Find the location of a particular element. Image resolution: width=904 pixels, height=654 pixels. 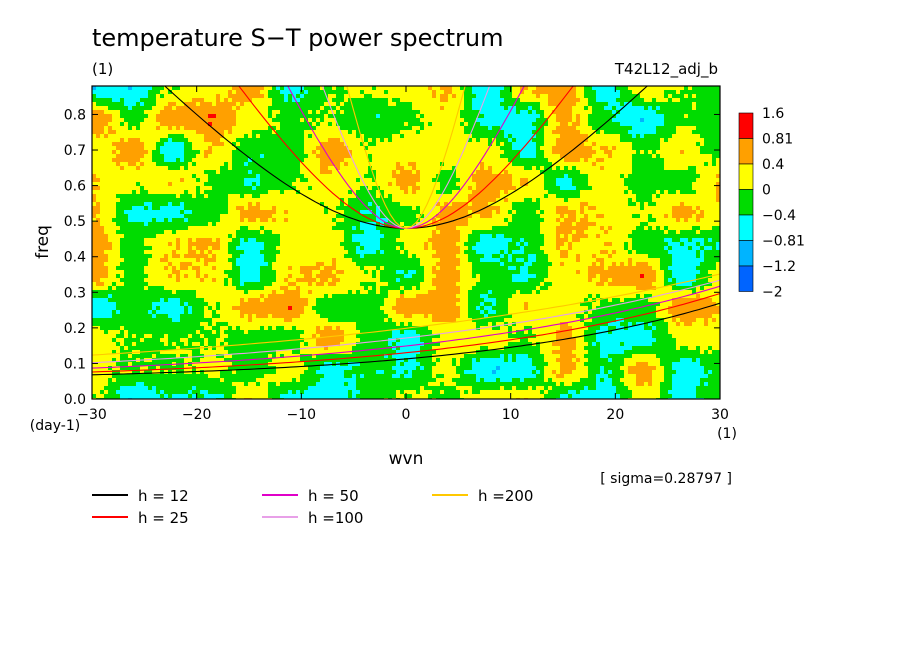

x-tick-label: 0 is located at coordinates (406, 415).